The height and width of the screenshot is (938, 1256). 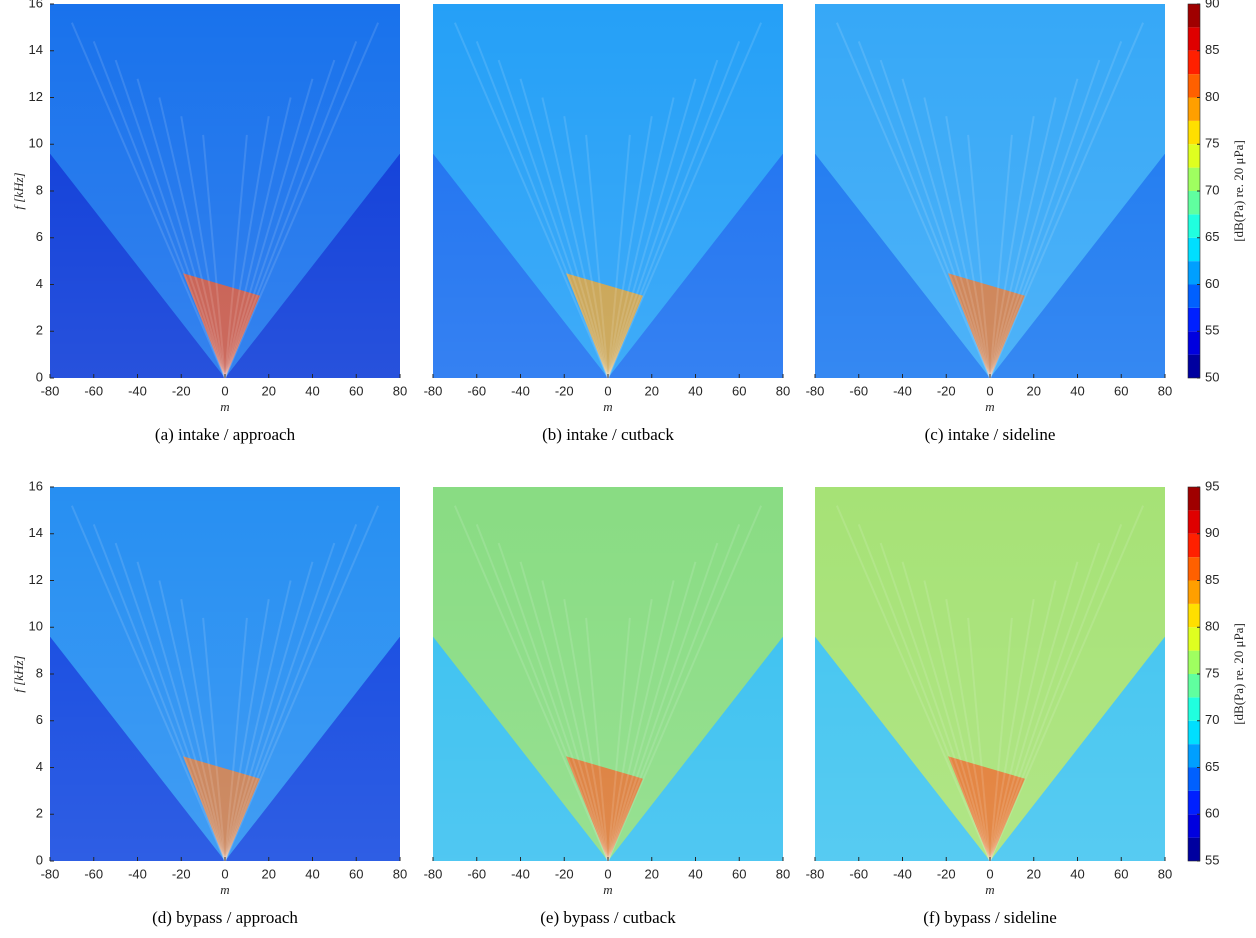 I want to click on colorbar-tick-label: 55, so click(x=1212, y=330).